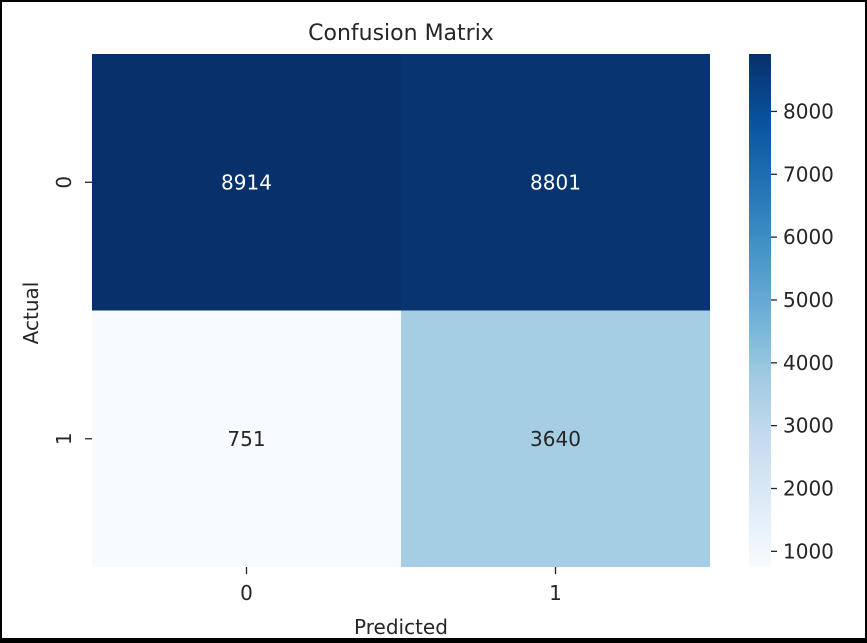 The height and width of the screenshot is (643, 867). I want to click on colorbar-tick-label: 2000, so click(808, 489).